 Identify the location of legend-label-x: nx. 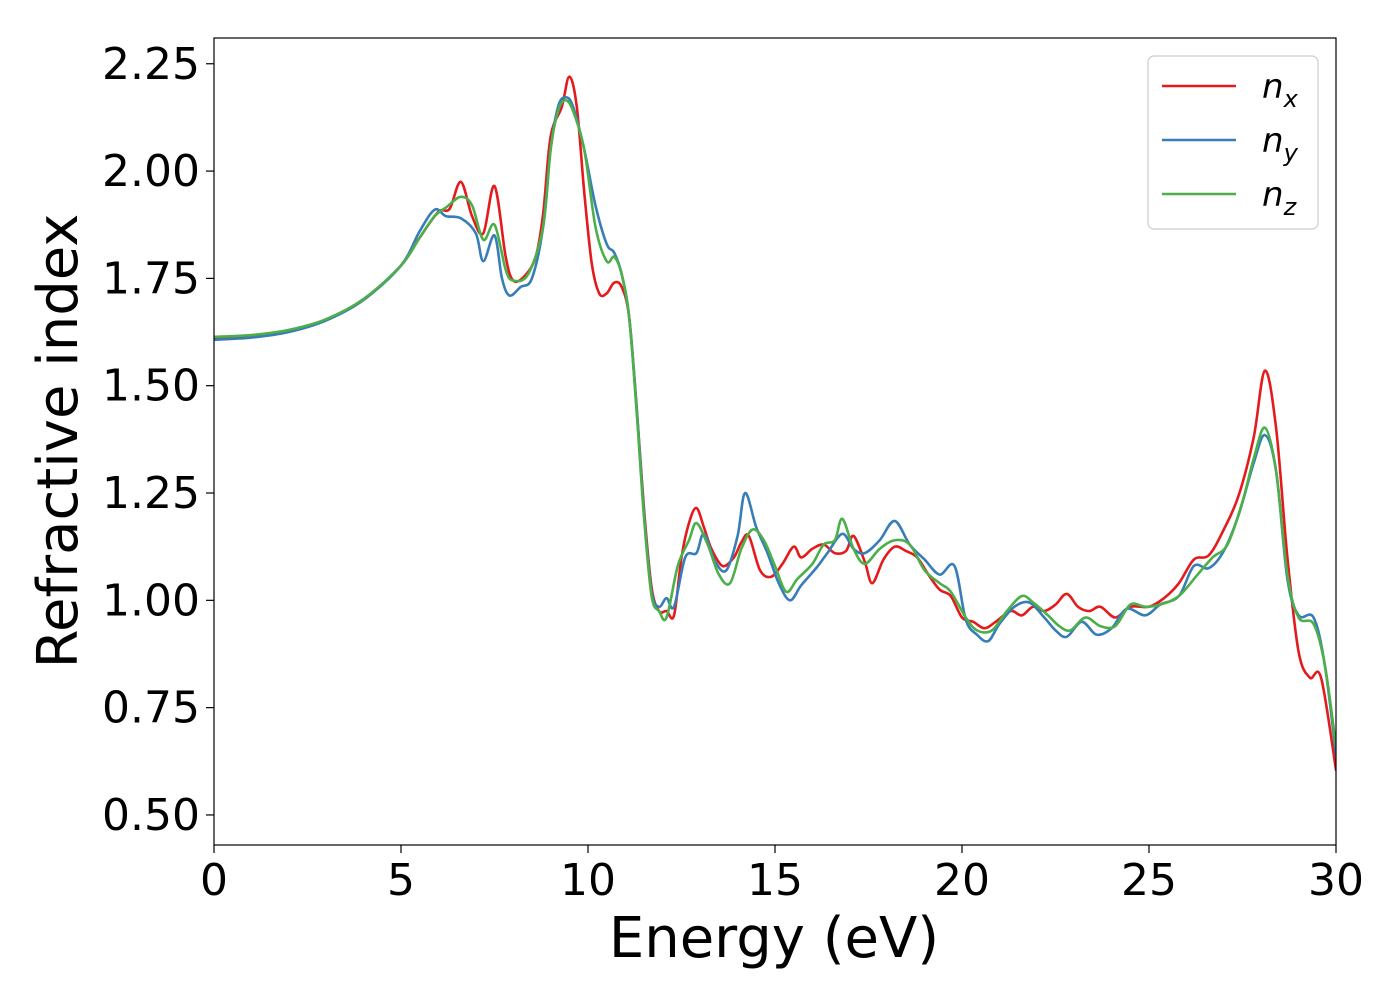
(1280, 90).